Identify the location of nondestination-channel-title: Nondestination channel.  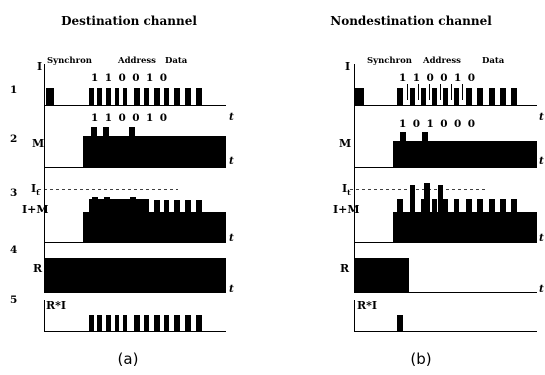
(411, 21).